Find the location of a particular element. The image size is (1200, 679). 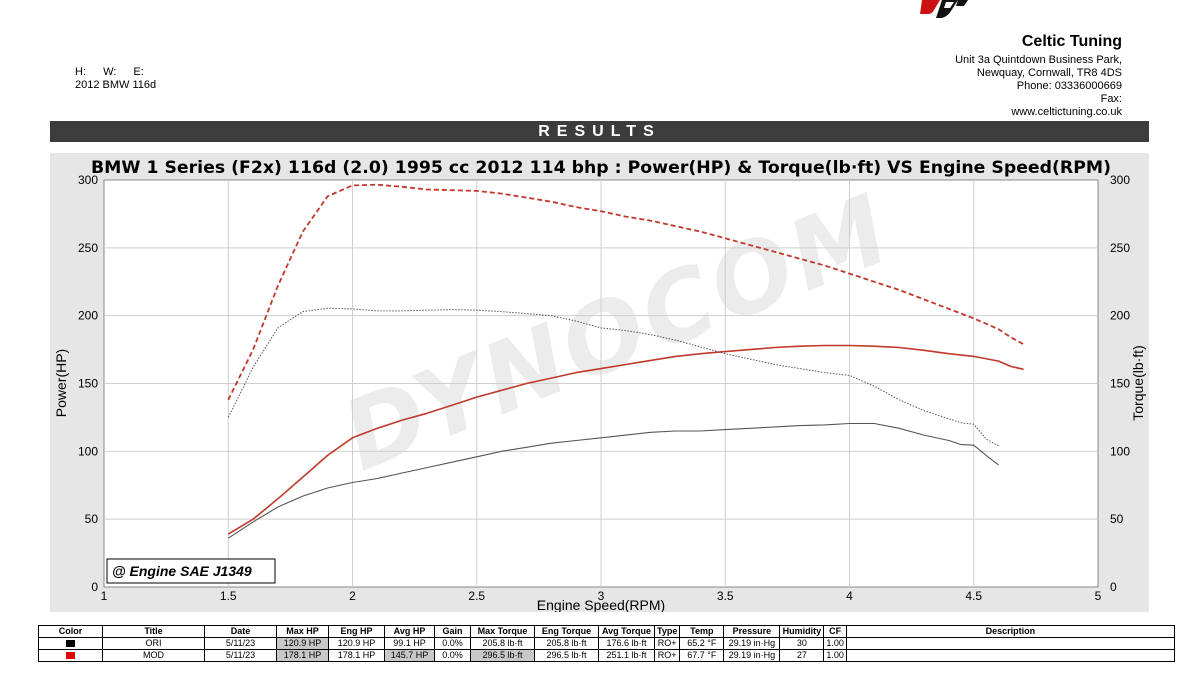

y-tick-label-right: 300 is located at coordinates (1120, 180).